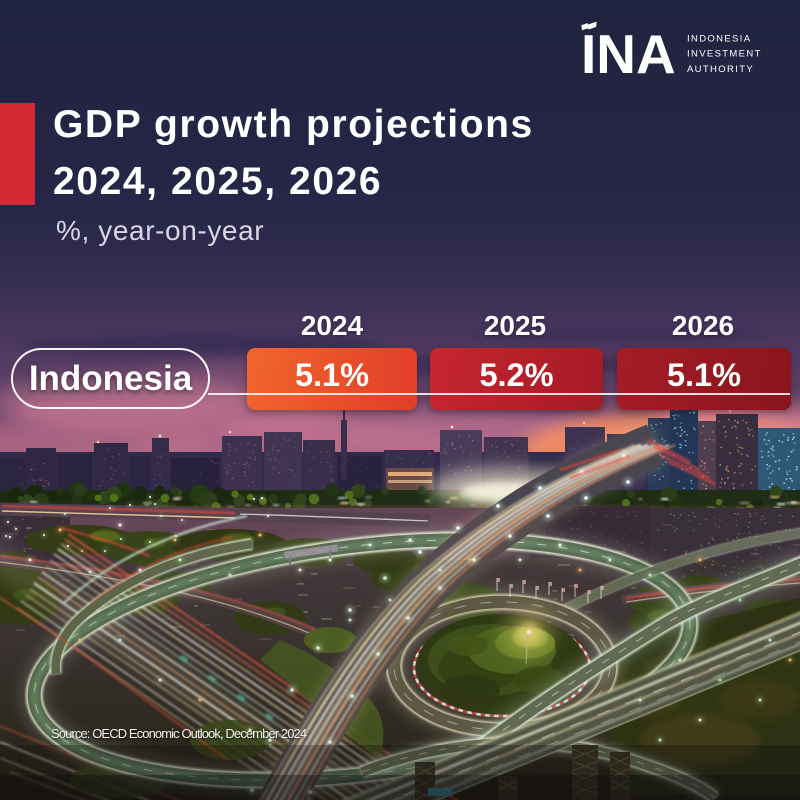 This screenshot has height=800, width=800. Describe the element at coordinates (719, 39) in the screenshot. I see `svg-text: INDONESIA` at that location.